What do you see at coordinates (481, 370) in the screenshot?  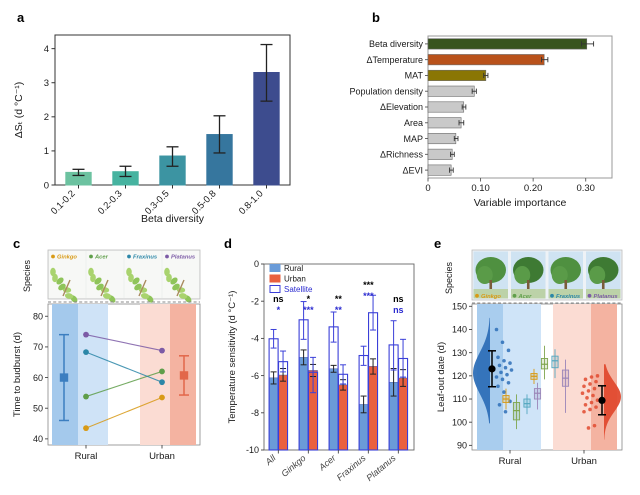 I see `violin` at bounding box center [481, 370].